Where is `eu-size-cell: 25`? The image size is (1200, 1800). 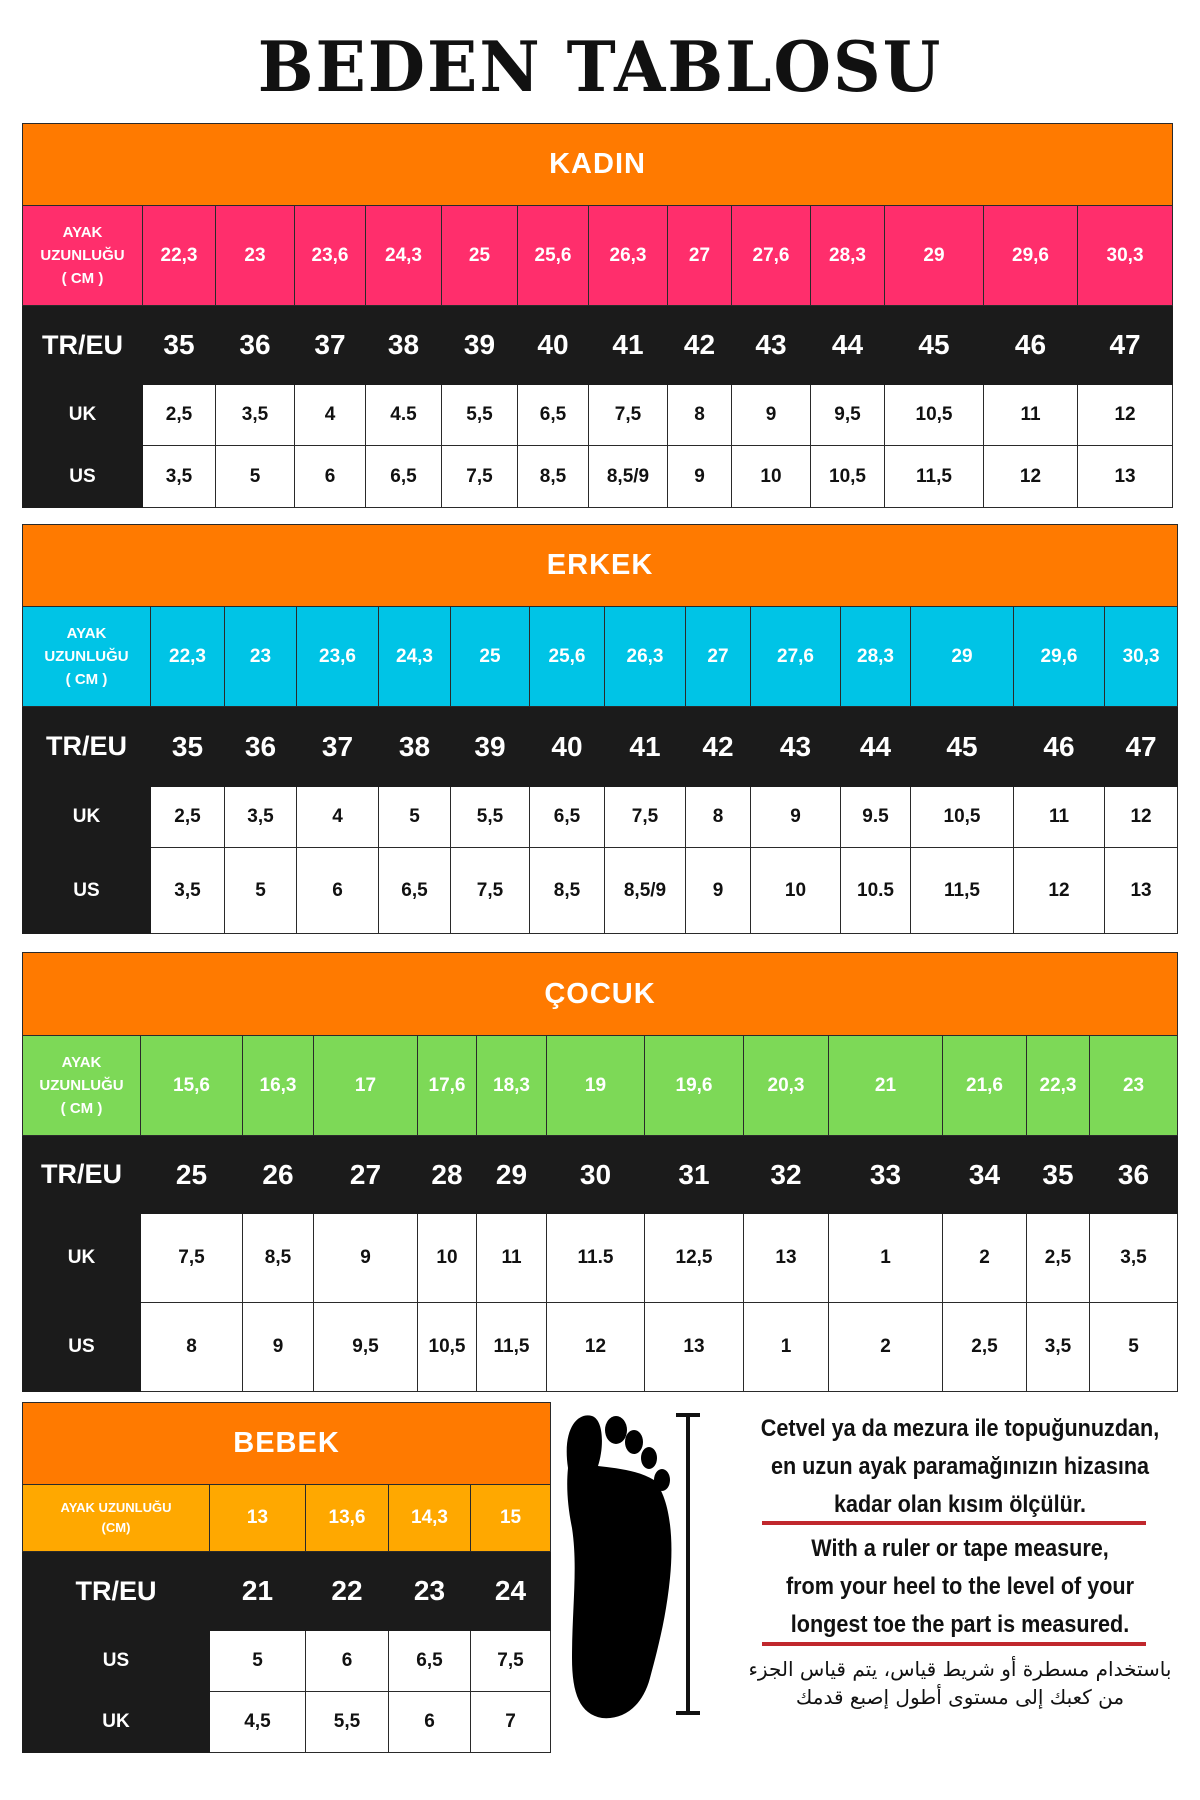
eu-size-cell: 25 is located at coordinates (191, 1174).